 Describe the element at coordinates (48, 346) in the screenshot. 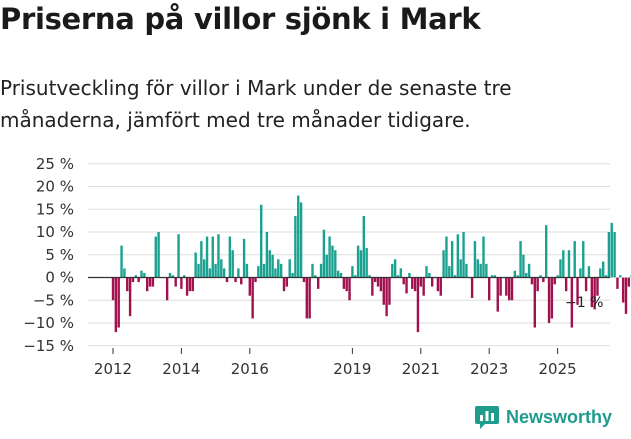

I see `y-tick-label: −15 %` at that location.